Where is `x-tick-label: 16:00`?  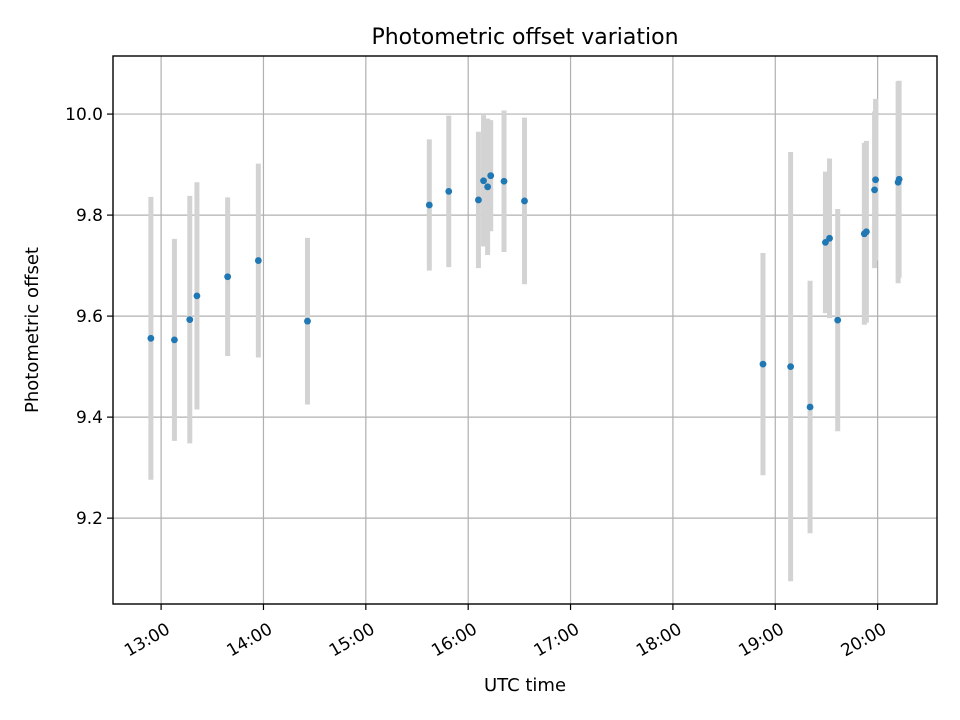
x-tick-label: 16:00 is located at coordinates (454, 640).